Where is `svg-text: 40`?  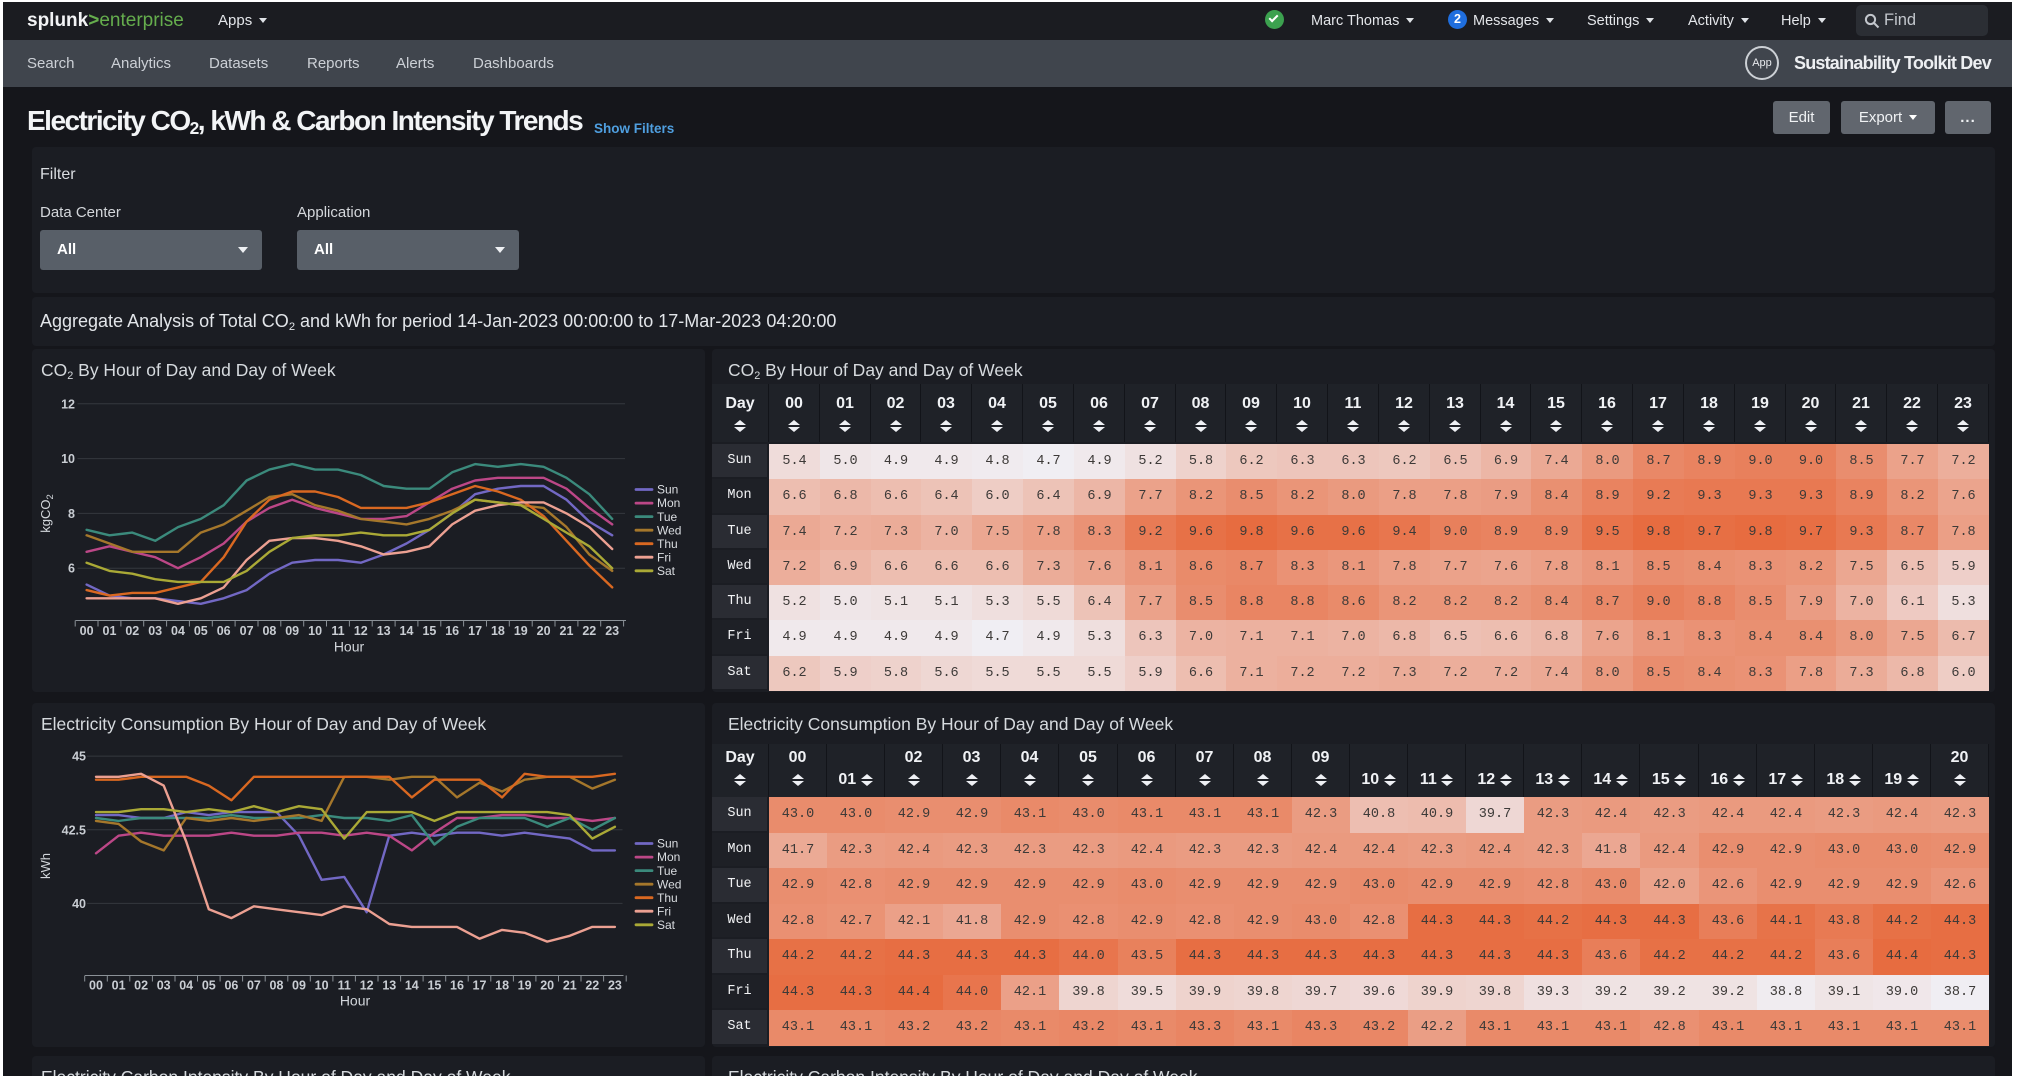 svg-text: 40 is located at coordinates (79, 904).